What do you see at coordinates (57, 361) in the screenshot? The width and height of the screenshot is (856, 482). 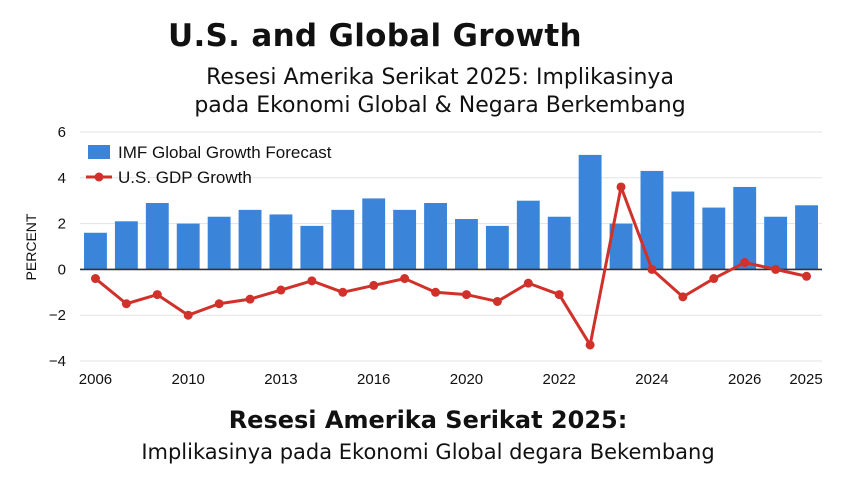 I see `y-tick-label: −4` at bounding box center [57, 361].